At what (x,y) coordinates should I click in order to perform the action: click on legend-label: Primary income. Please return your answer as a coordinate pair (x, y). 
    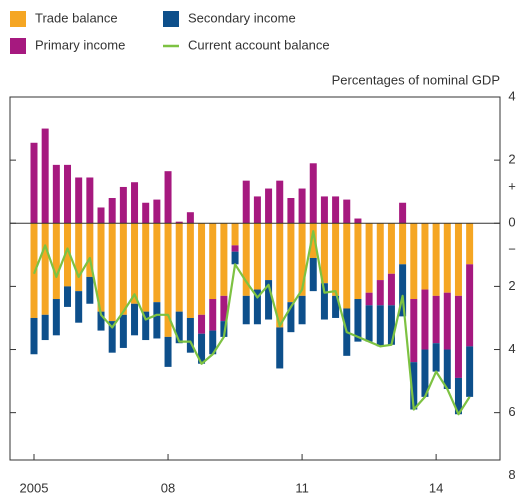
    Looking at the image, I should click on (80, 44).